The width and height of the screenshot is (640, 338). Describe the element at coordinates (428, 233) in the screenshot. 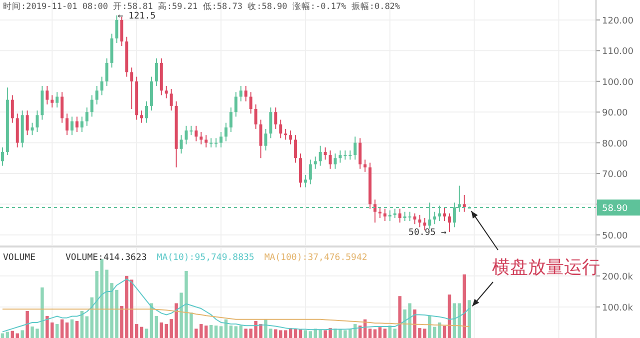

I see `annotation: 50.95 →` at that location.